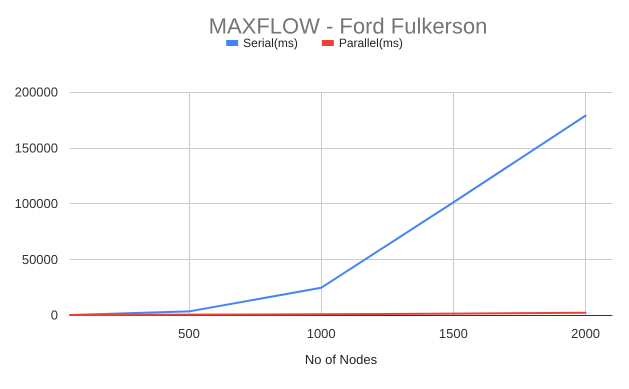  Describe the element at coordinates (453, 333) in the screenshot. I see `x-tick-label: 1500` at that location.